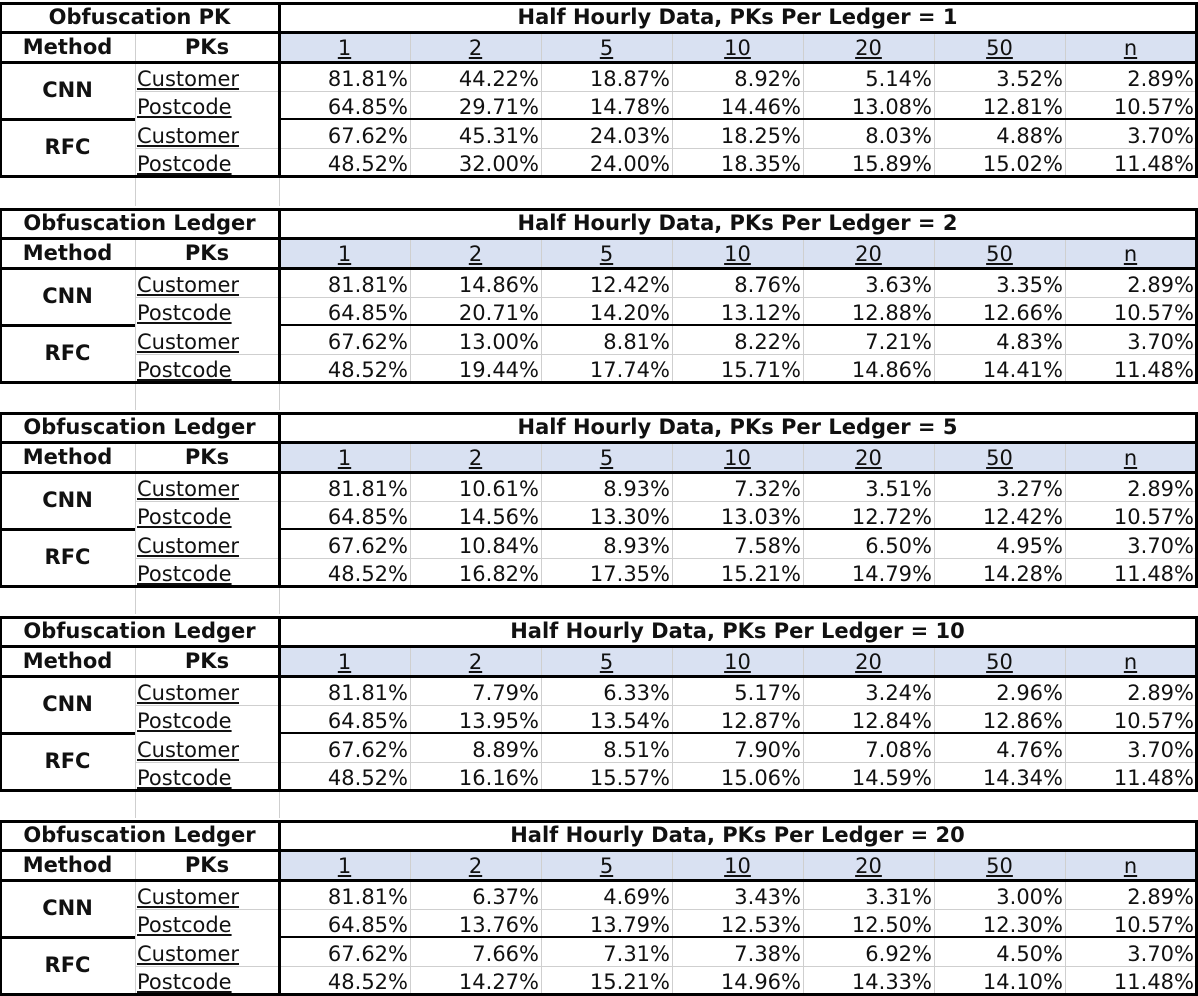  I want to click on value-cell: 3.27%, so click(1029, 489).